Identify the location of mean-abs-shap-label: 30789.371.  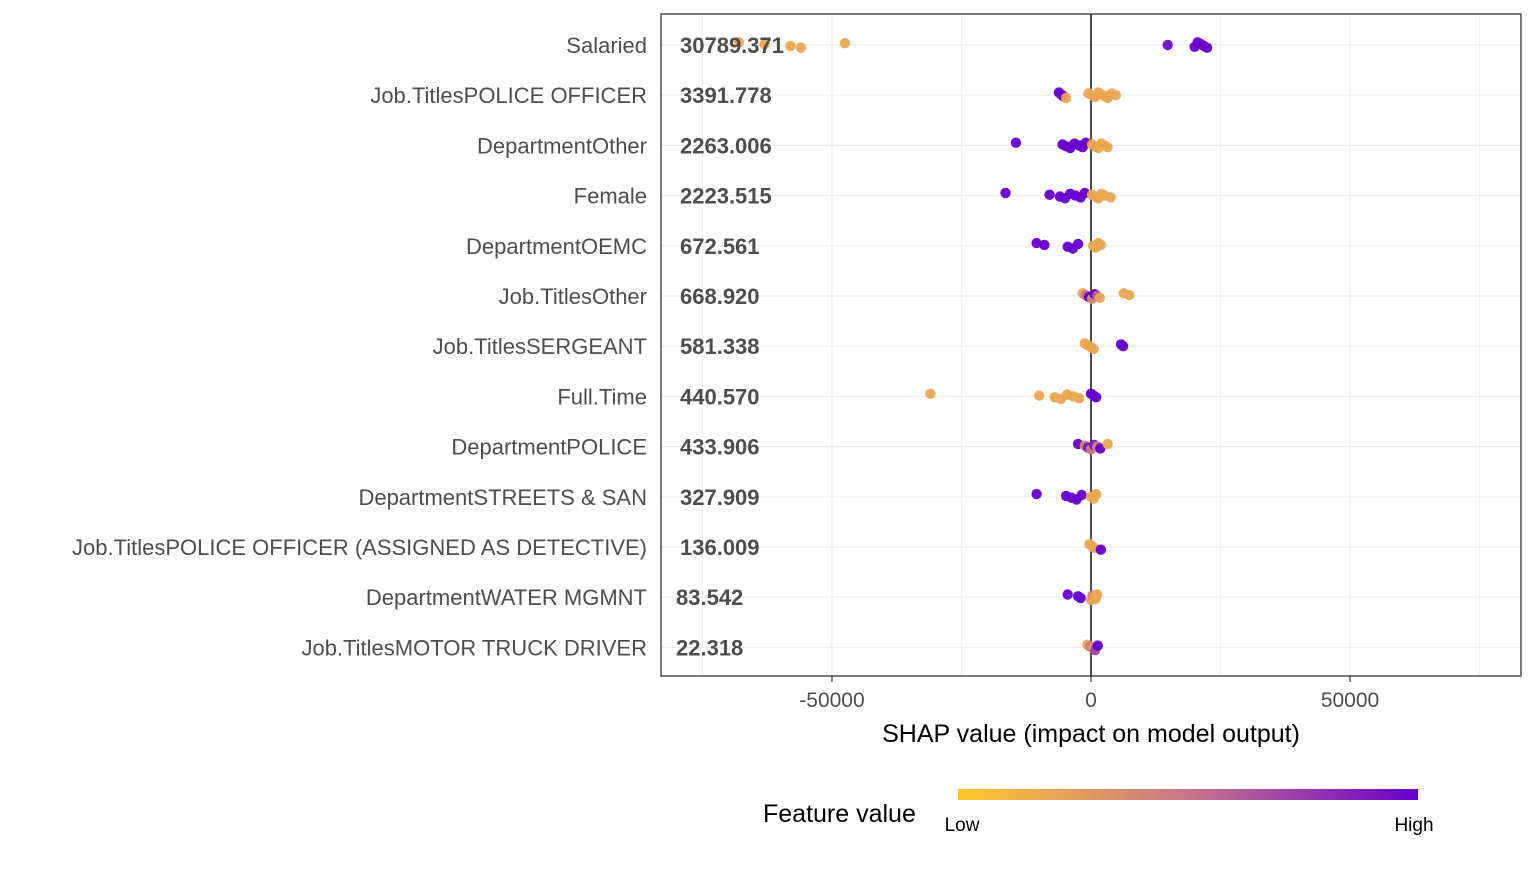
(732, 45).